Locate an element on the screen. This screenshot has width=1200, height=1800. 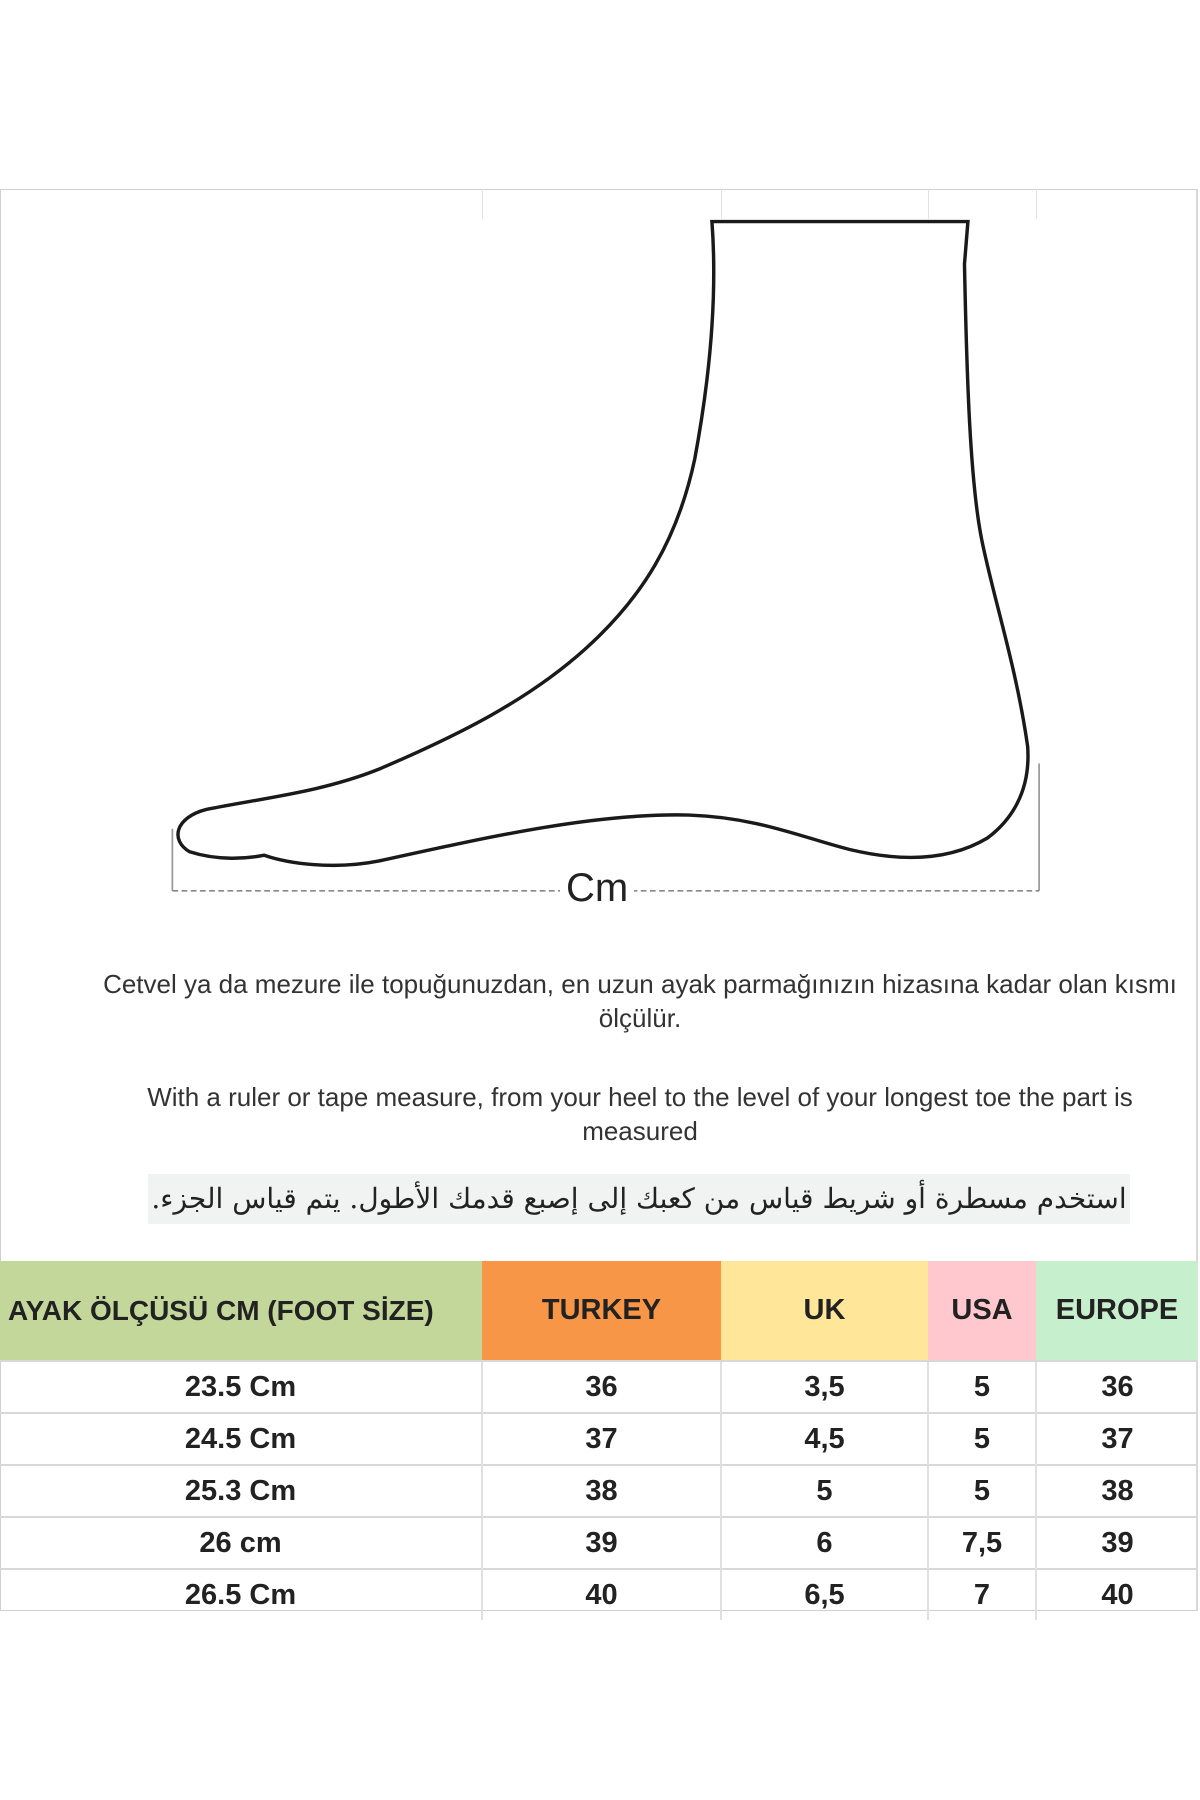
table-row: 26.5 Cm 40 6,5 7 40 is located at coordinates (599, 1594).